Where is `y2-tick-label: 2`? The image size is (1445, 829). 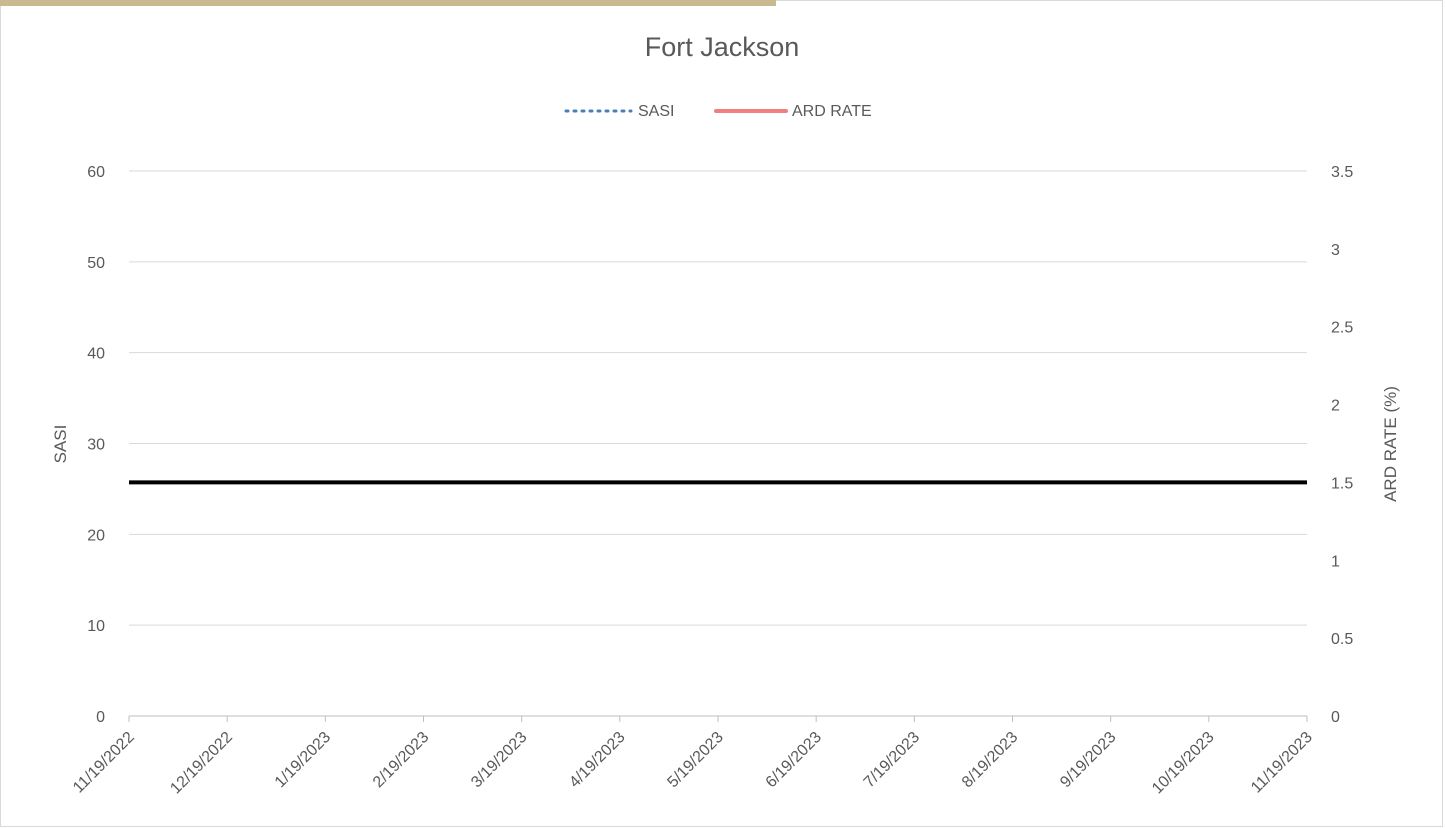 y2-tick-label: 2 is located at coordinates (1335, 406).